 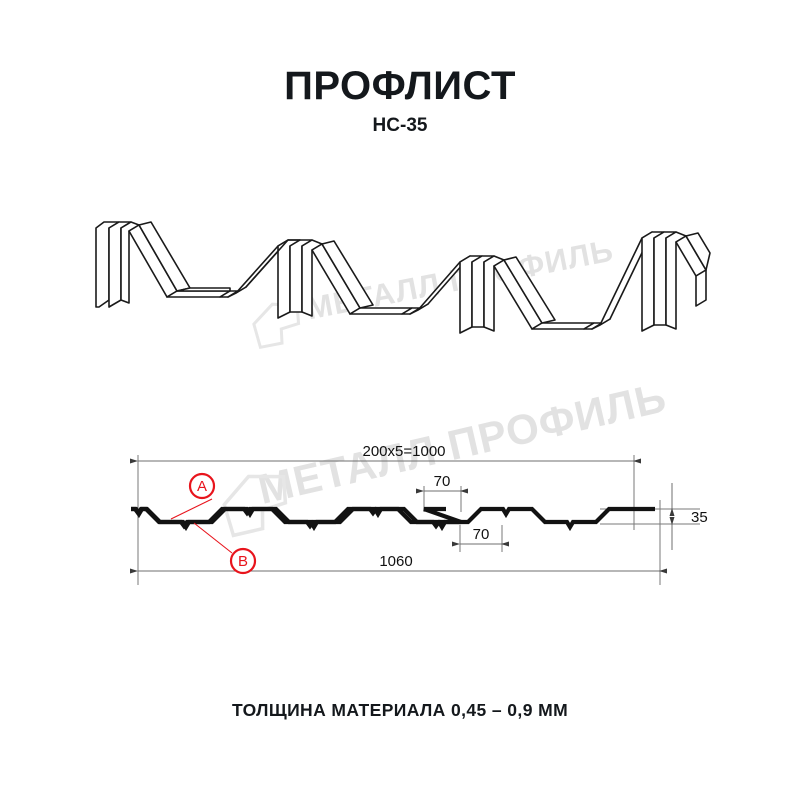 I want to click on callout-b: B, so click(x=225, y=548).